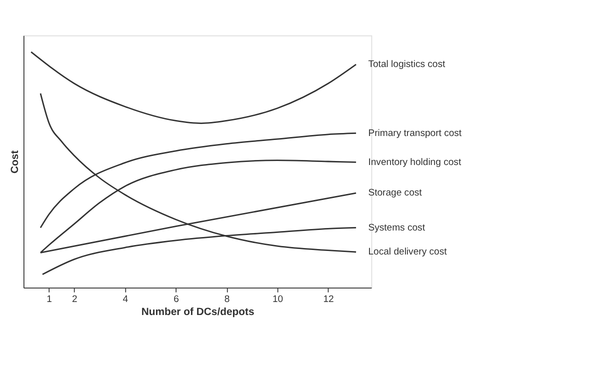  Describe the element at coordinates (49, 299) in the screenshot. I see `x-tick-label: 1` at that location.